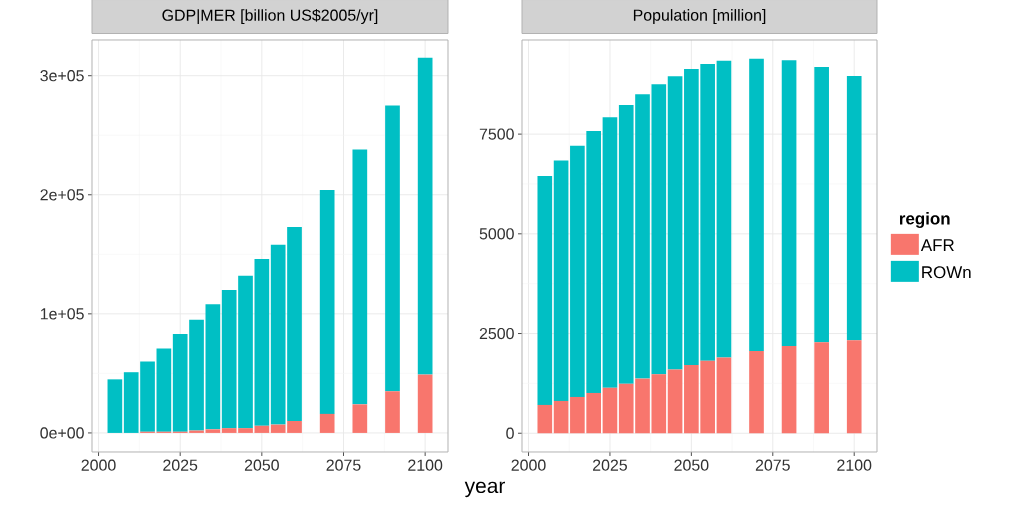  What do you see at coordinates (946, 272) in the screenshot?
I see `legend-label: ROWn` at bounding box center [946, 272].